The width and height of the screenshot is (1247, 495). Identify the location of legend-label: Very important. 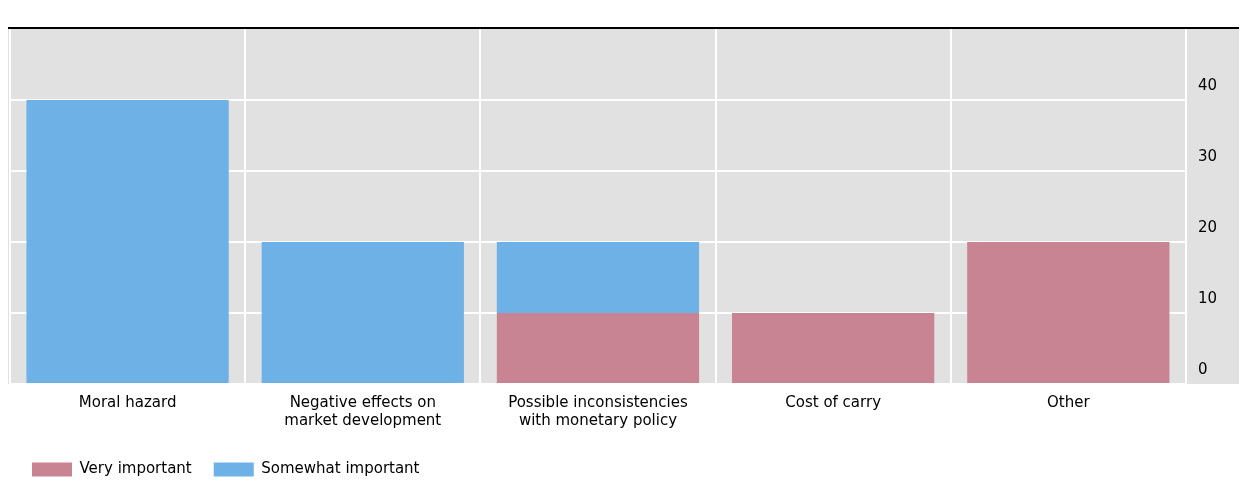
(135, 468).